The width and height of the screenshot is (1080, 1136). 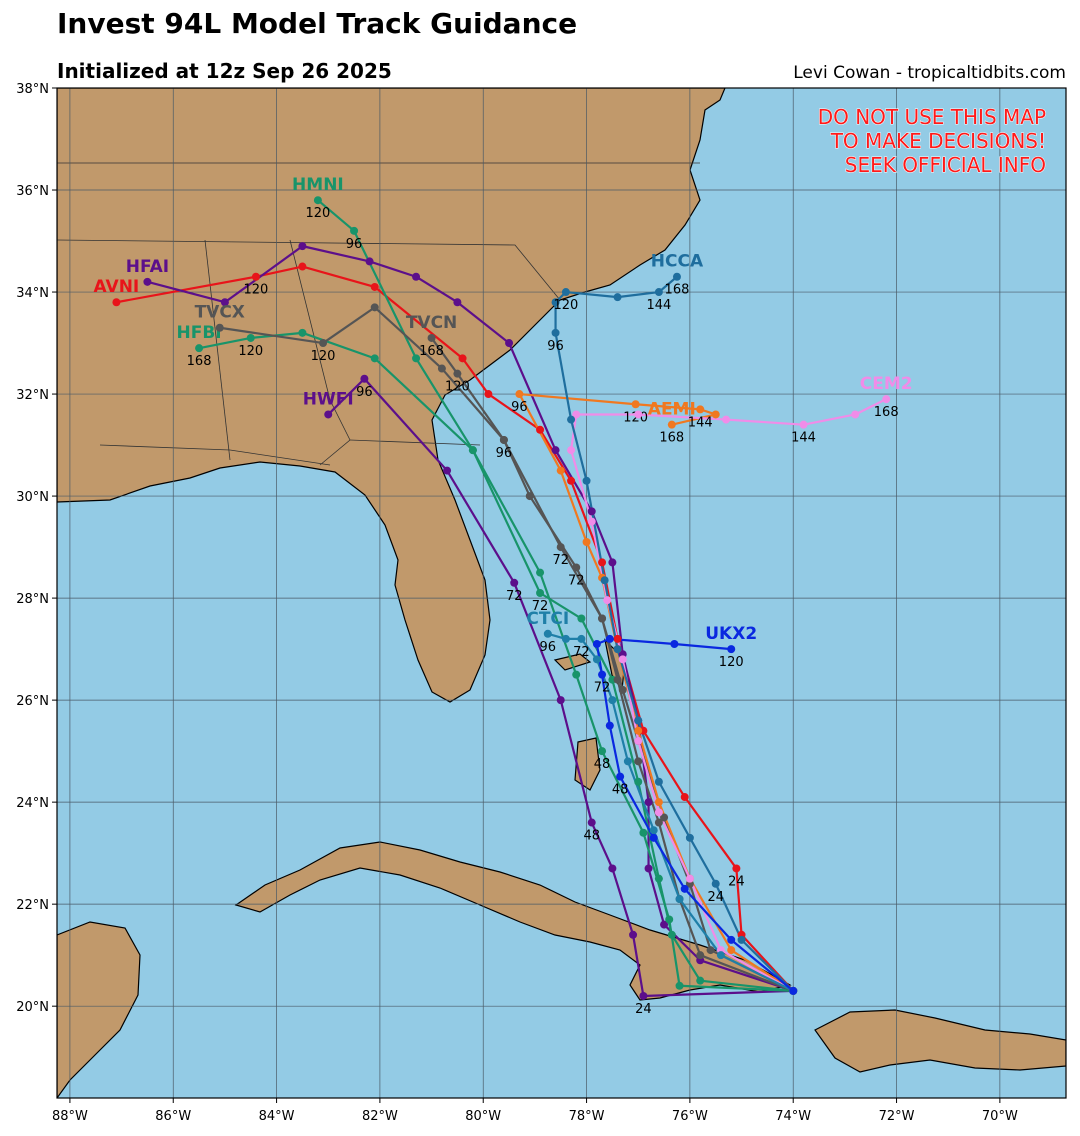 I want to click on x-tick-label: 74°W, so click(x=793, y=1116).